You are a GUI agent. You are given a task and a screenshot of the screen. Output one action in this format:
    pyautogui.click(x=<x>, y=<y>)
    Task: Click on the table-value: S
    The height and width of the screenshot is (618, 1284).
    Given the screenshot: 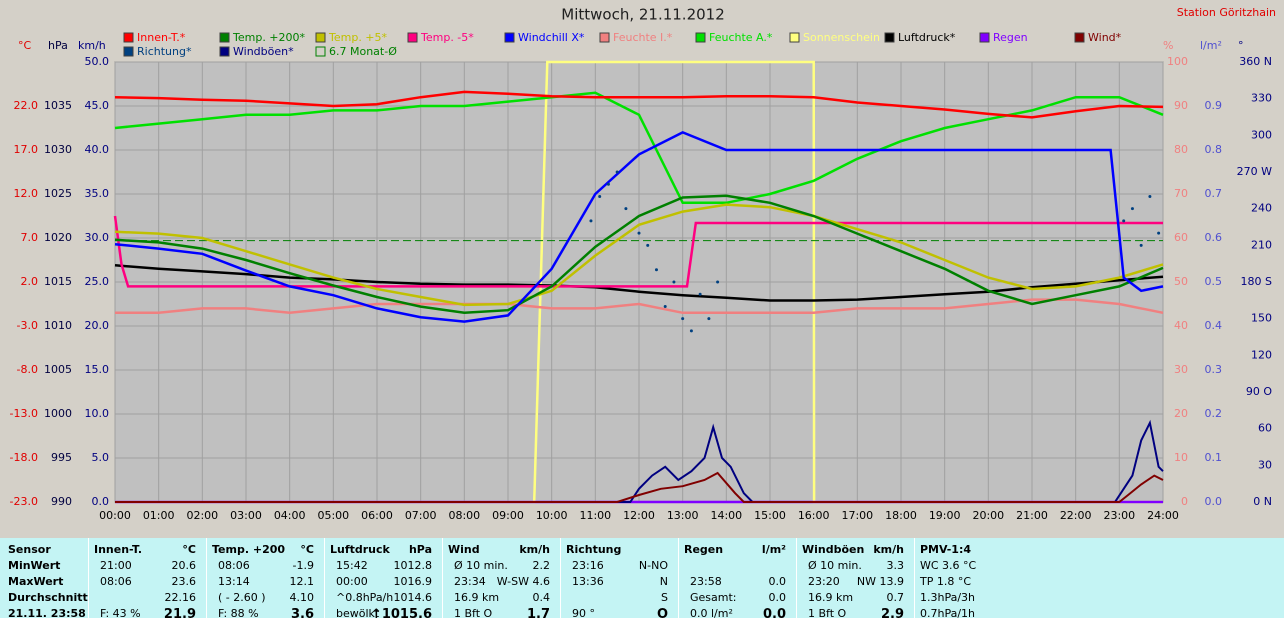 What is the action you would take?
    pyautogui.click(x=664, y=597)
    